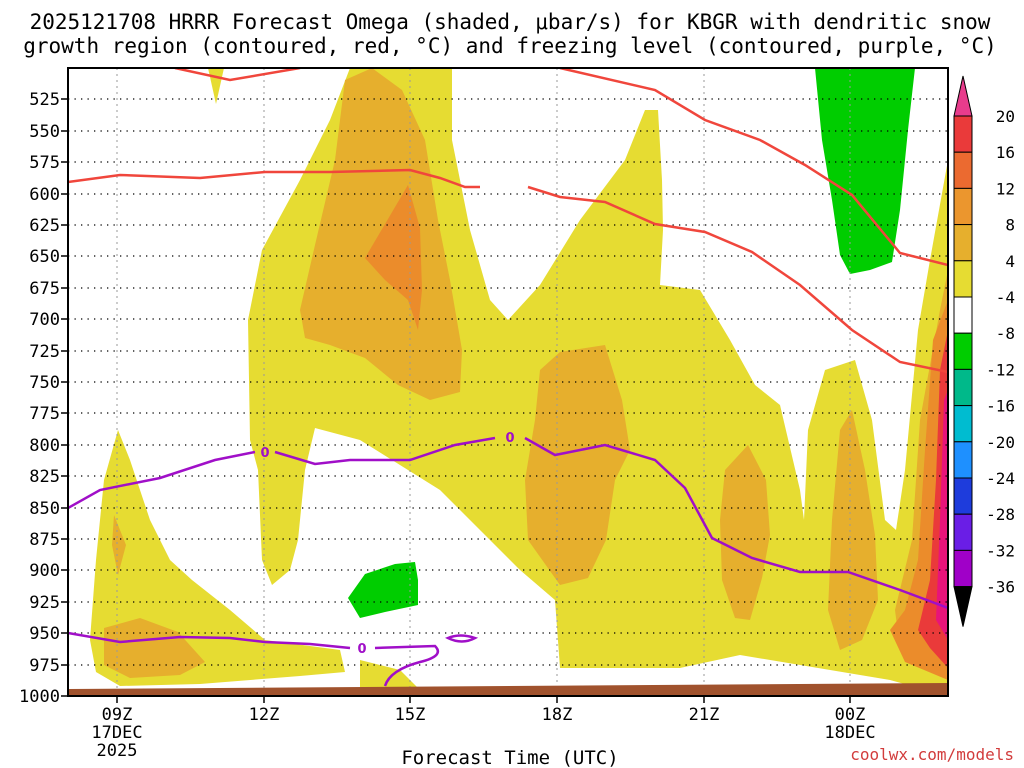 This screenshot has height=768, width=1024. What do you see at coordinates (383, 590) in the screenshot?
I see `omega-region-green-lower` at bounding box center [383, 590].